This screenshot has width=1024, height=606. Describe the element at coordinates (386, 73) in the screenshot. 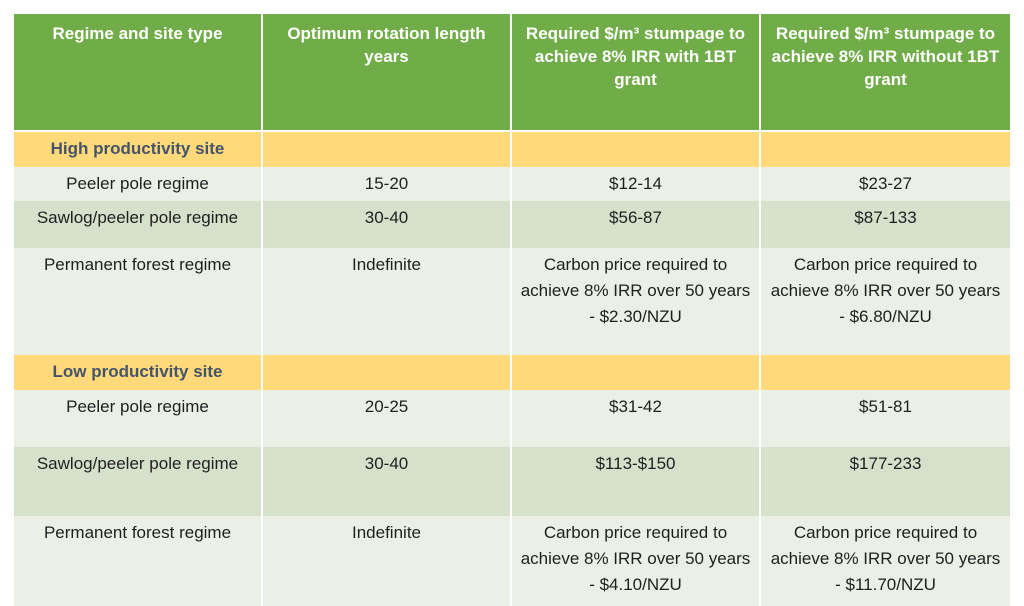

I see `column-header-optimum-rotation-length: Optimum rotation length years` at that location.